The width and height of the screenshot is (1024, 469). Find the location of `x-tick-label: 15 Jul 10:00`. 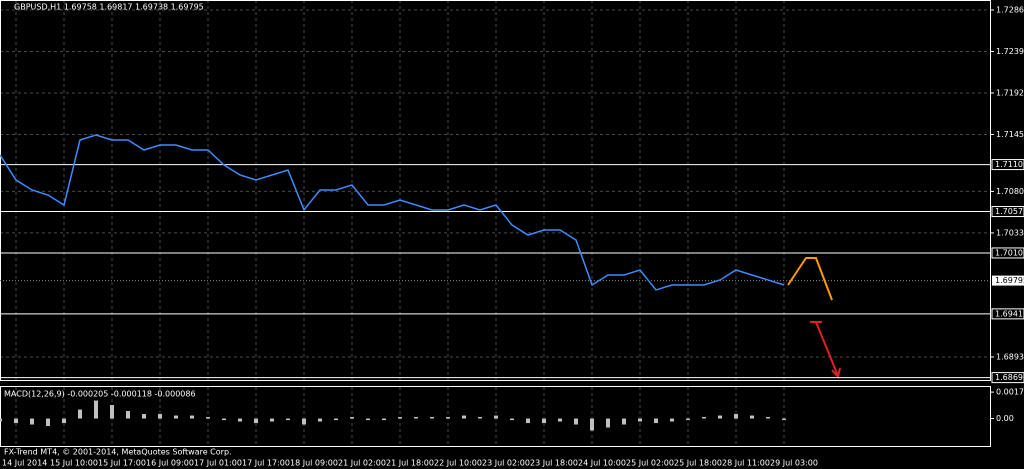

x-tick-label: 15 Jul 10:00 is located at coordinates (74, 463).